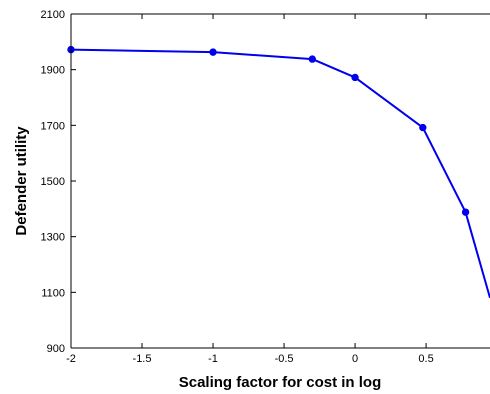  I want to click on y-axis-label: Defender utility, so click(21, 181).